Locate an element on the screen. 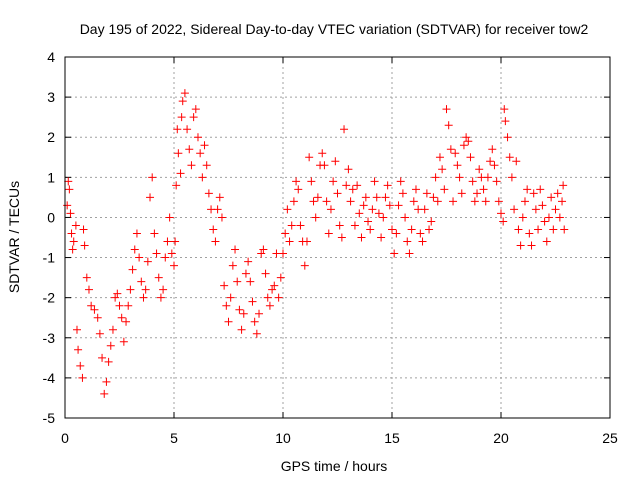  y-tick-label: 1 is located at coordinates (51, 177).